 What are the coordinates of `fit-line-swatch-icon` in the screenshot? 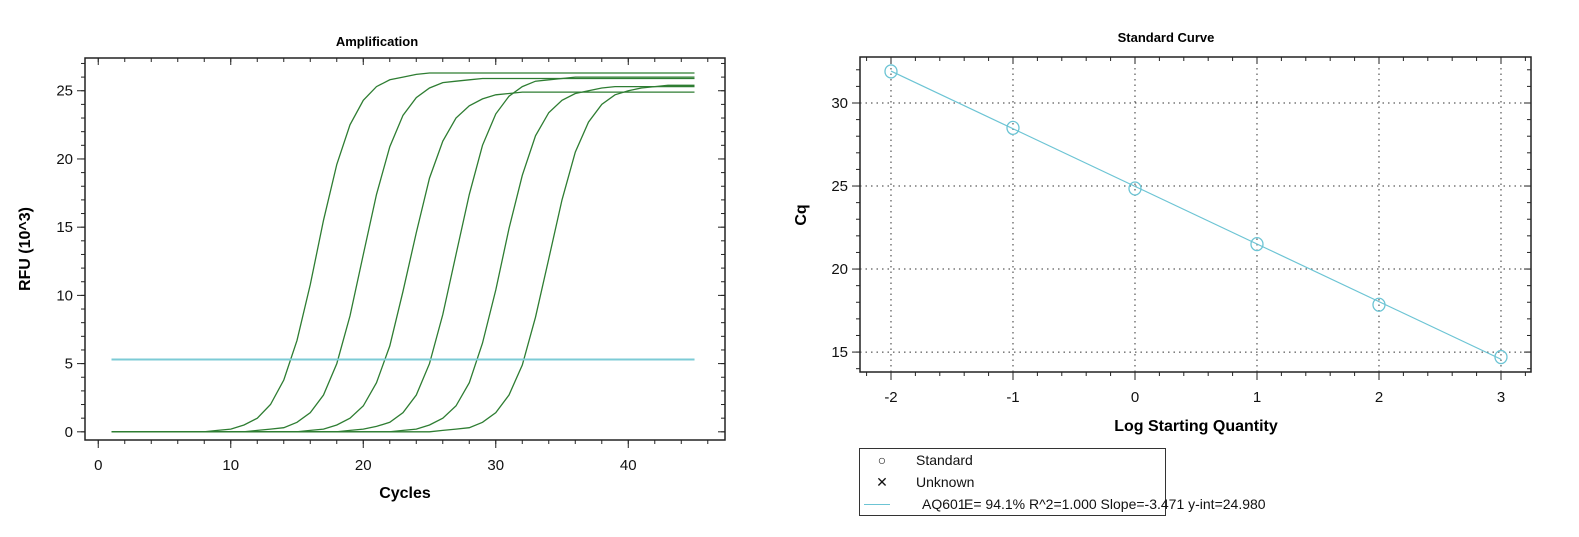 It's located at (877, 504).